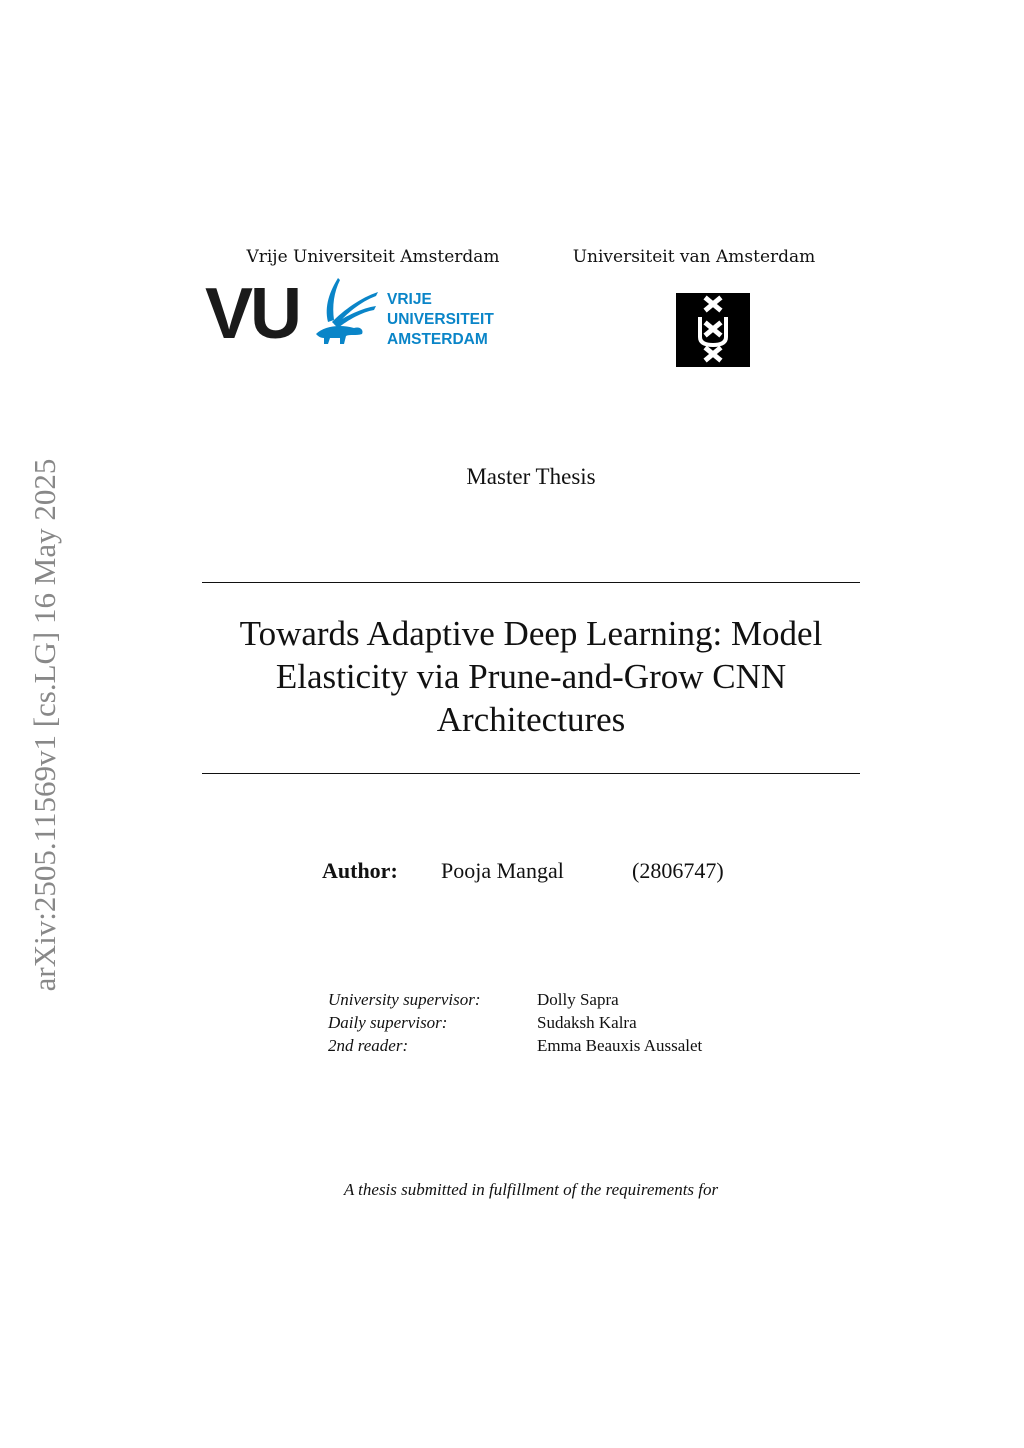  Describe the element at coordinates (360, 870) in the screenshot. I see `author-label: Author:` at that location.